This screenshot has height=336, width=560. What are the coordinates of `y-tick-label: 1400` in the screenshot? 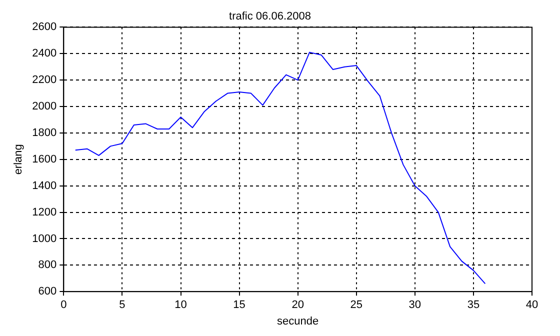 It's located at (44, 186).